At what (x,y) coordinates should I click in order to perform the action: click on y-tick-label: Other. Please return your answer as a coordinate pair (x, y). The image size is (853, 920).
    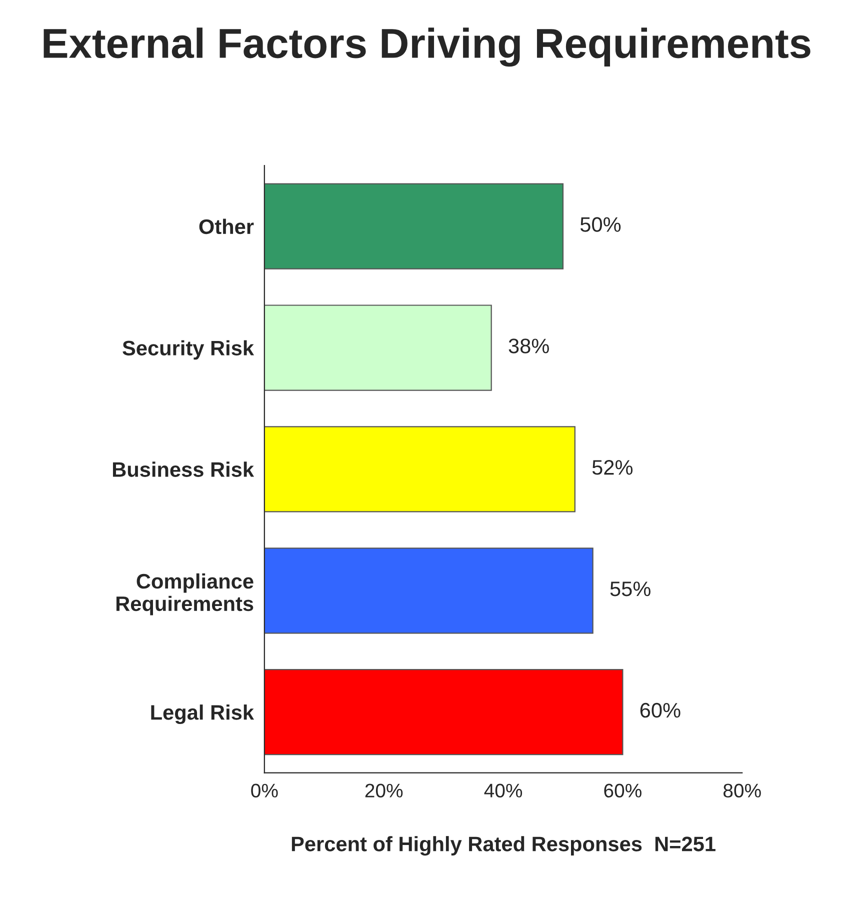
    Looking at the image, I should click on (226, 226).